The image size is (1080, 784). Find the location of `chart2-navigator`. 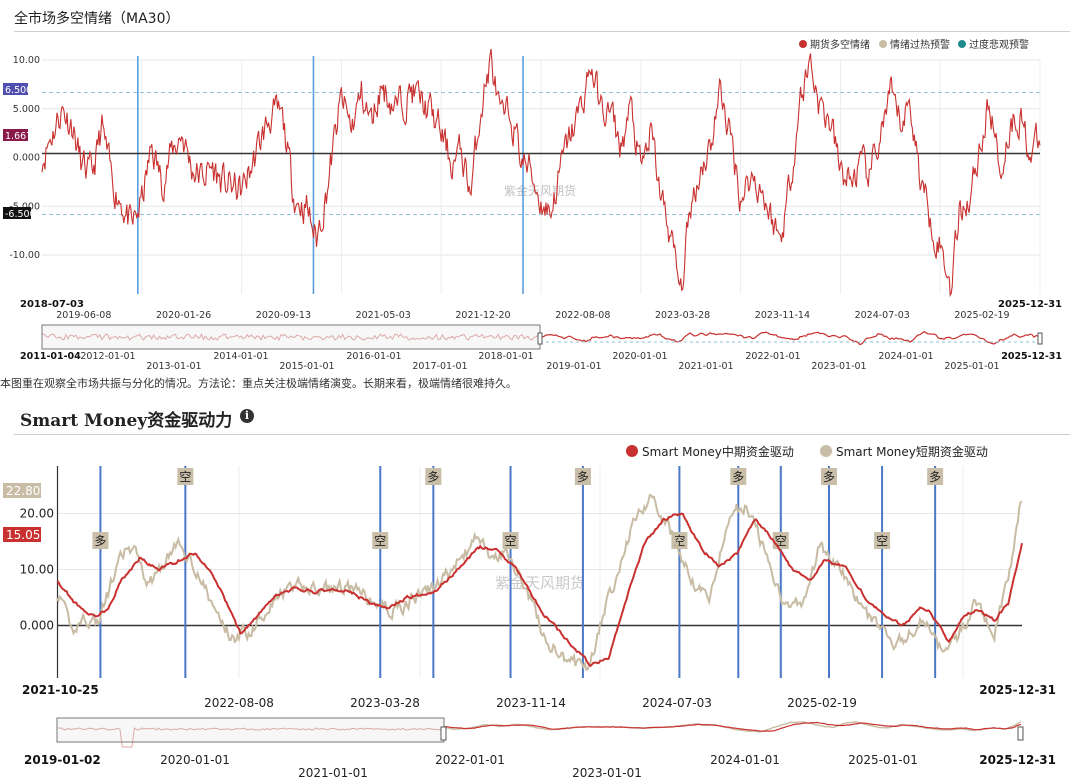

chart2-navigator is located at coordinates (540, 732).